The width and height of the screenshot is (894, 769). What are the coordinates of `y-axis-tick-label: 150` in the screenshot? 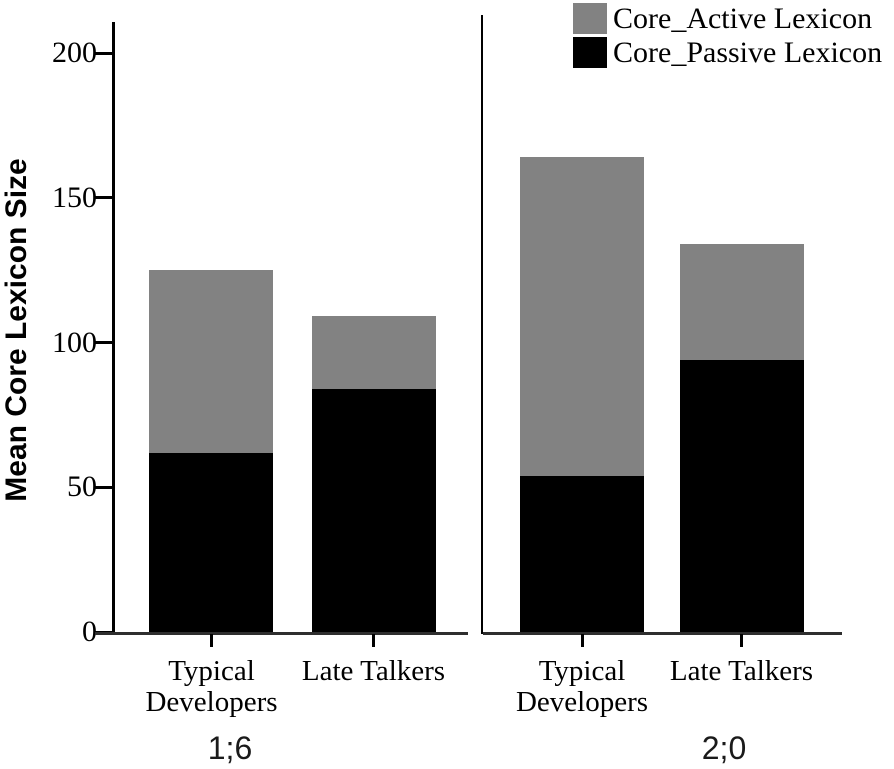 It's located at (74, 197).